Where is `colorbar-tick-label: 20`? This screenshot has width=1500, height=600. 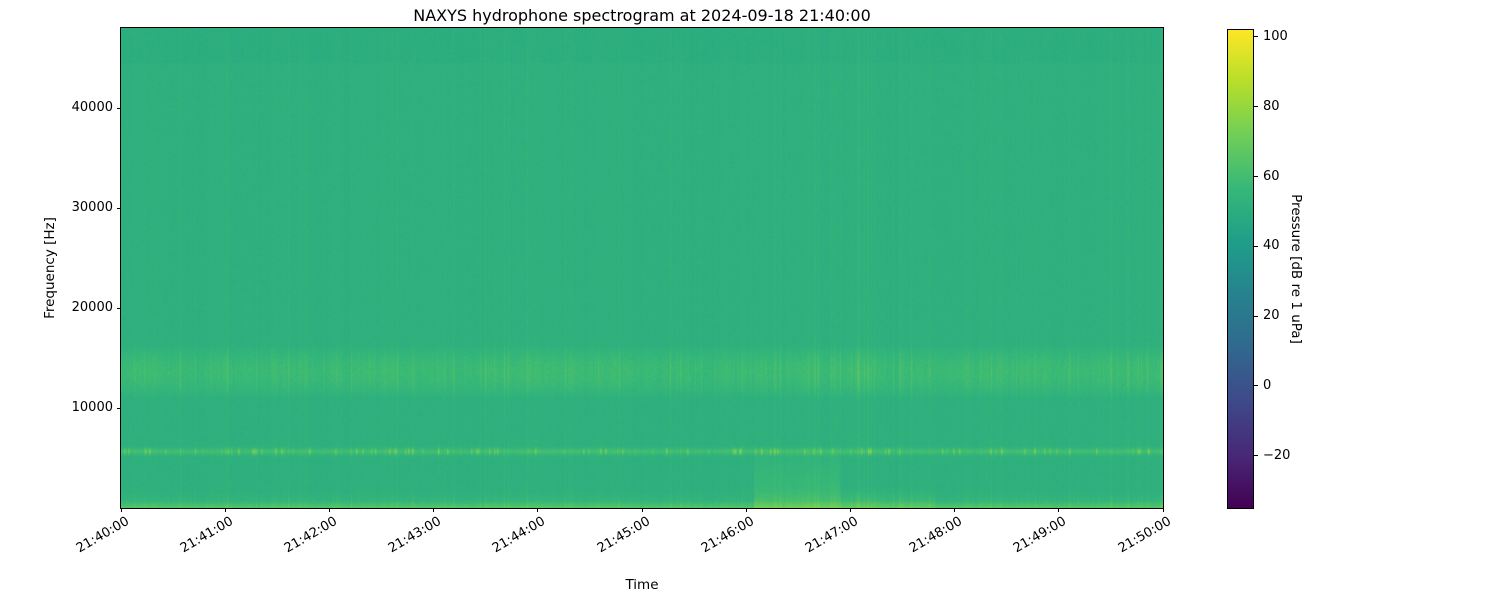
colorbar-tick-label: 20 is located at coordinates (1271, 316).